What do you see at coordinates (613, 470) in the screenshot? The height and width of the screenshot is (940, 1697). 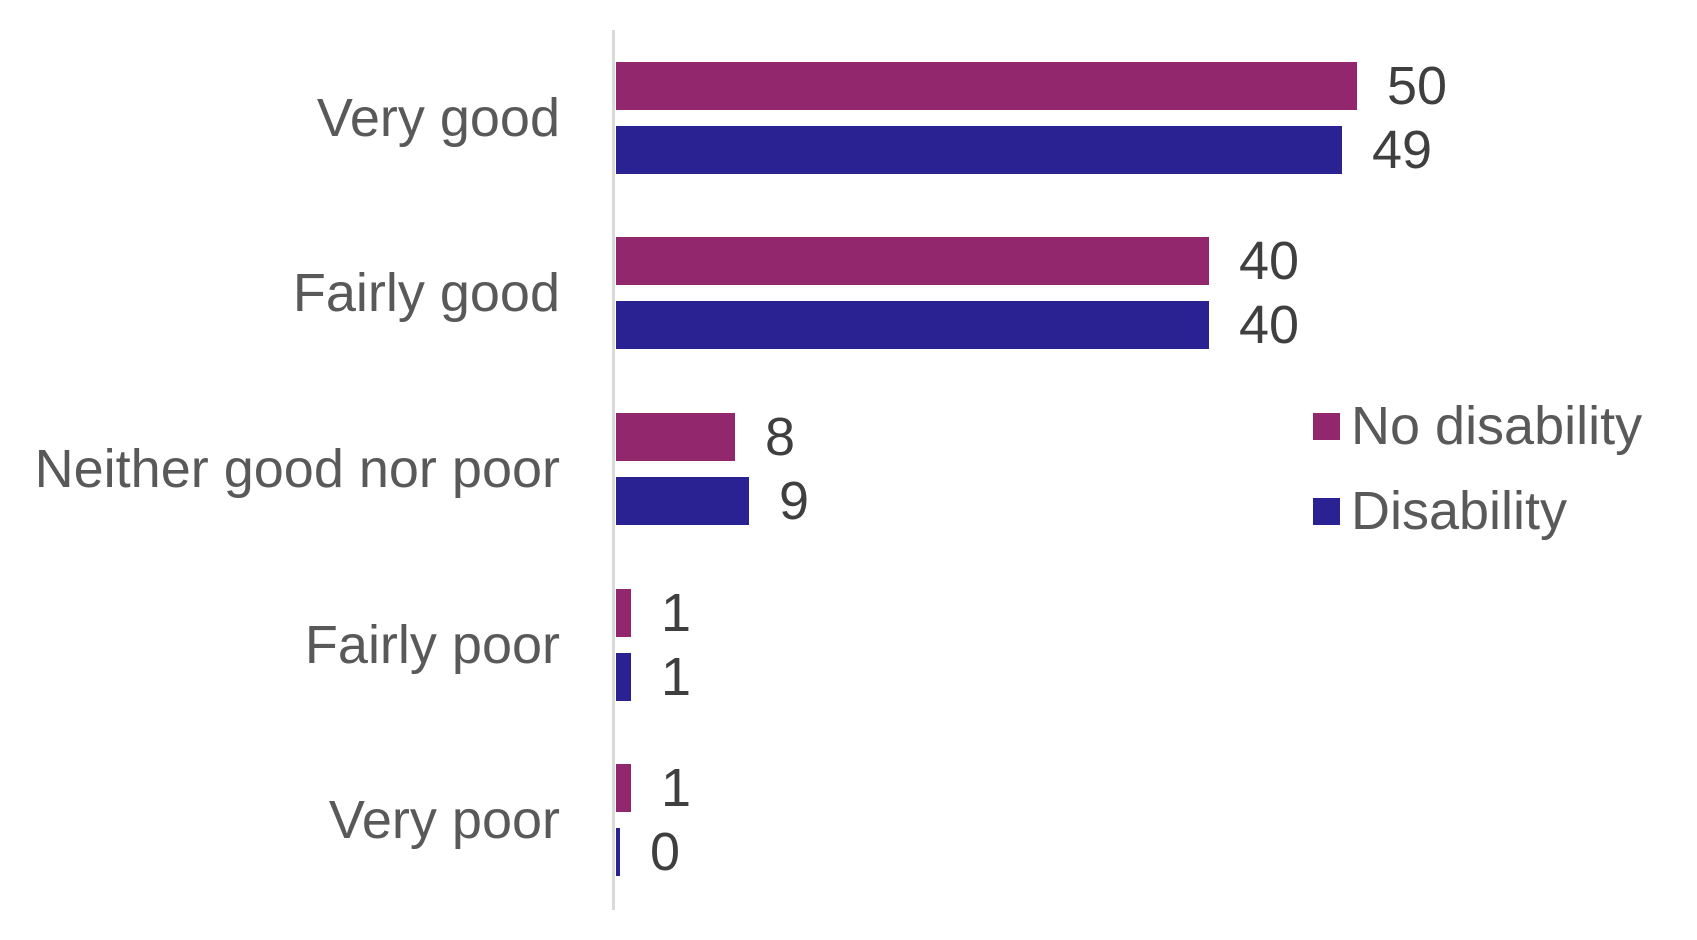 I see `y-axis-baseline` at bounding box center [613, 470].